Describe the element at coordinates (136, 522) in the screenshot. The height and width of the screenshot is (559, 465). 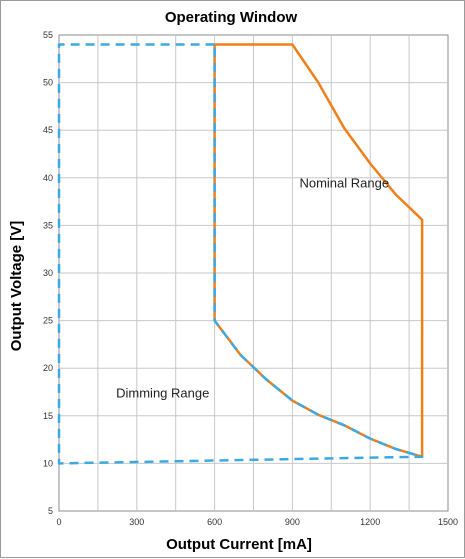
I see `x-tick-label: 300` at that location.